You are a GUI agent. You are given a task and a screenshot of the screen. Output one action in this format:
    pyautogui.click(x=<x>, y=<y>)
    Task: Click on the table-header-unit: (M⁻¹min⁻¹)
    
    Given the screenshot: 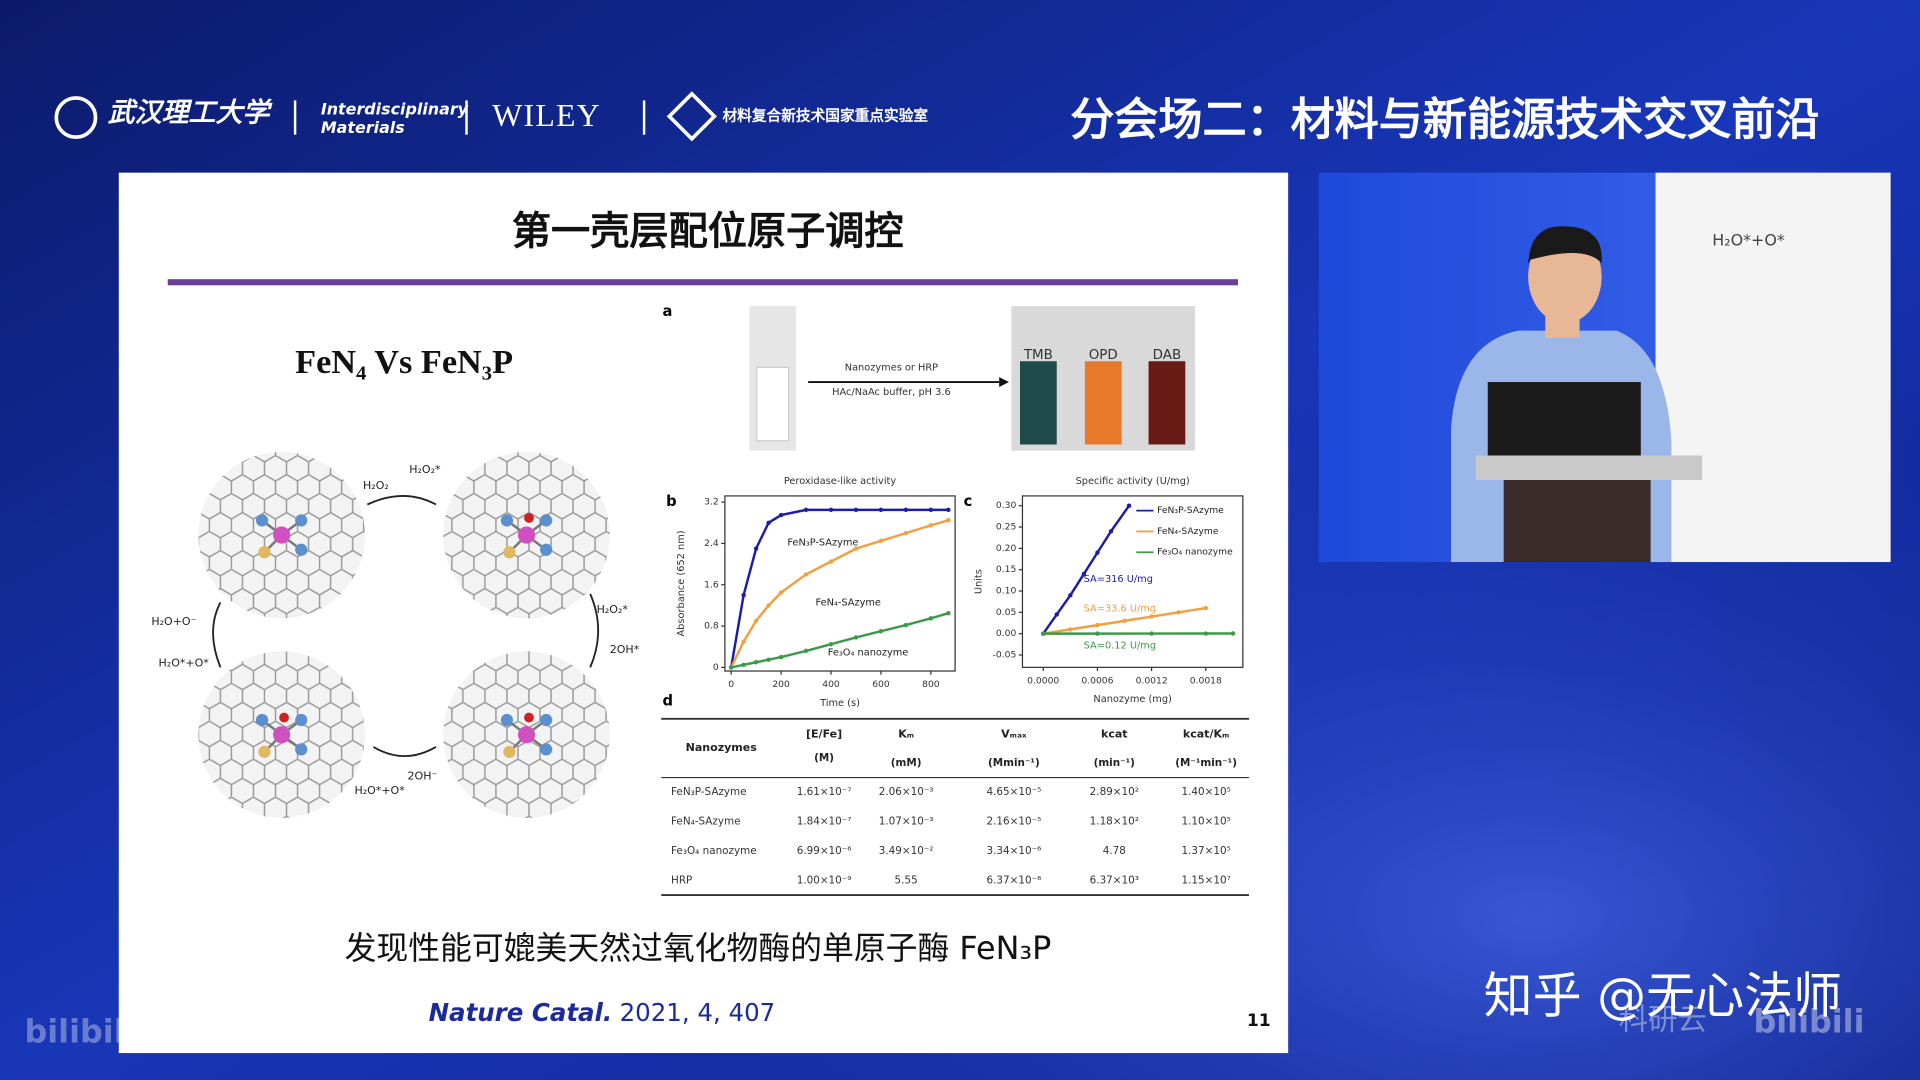 What is the action you would take?
    pyautogui.click(x=1206, y=763)
    